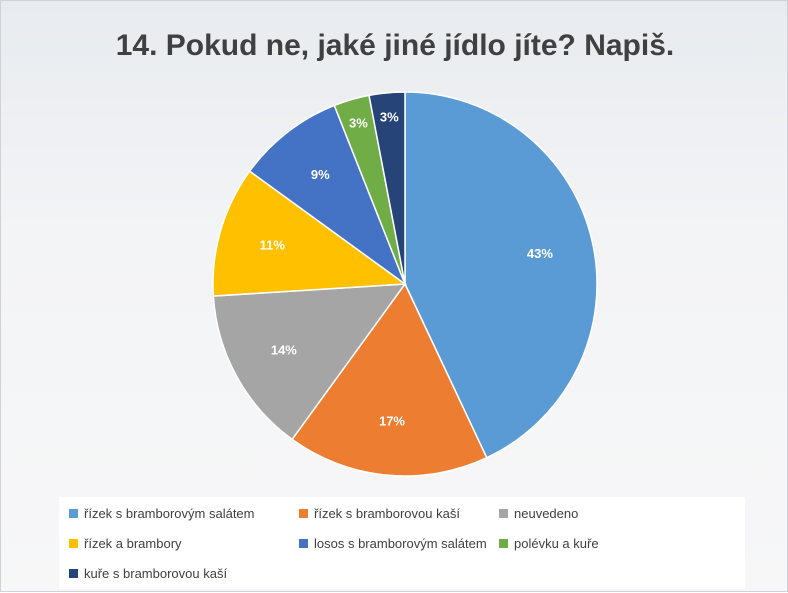 This screenshot has width=788, height=593. Describe the element at coordinates (540, 253) in the screenshot. I see `data-label-rizek-s-bramborovym-salatem: 43%` at that location.